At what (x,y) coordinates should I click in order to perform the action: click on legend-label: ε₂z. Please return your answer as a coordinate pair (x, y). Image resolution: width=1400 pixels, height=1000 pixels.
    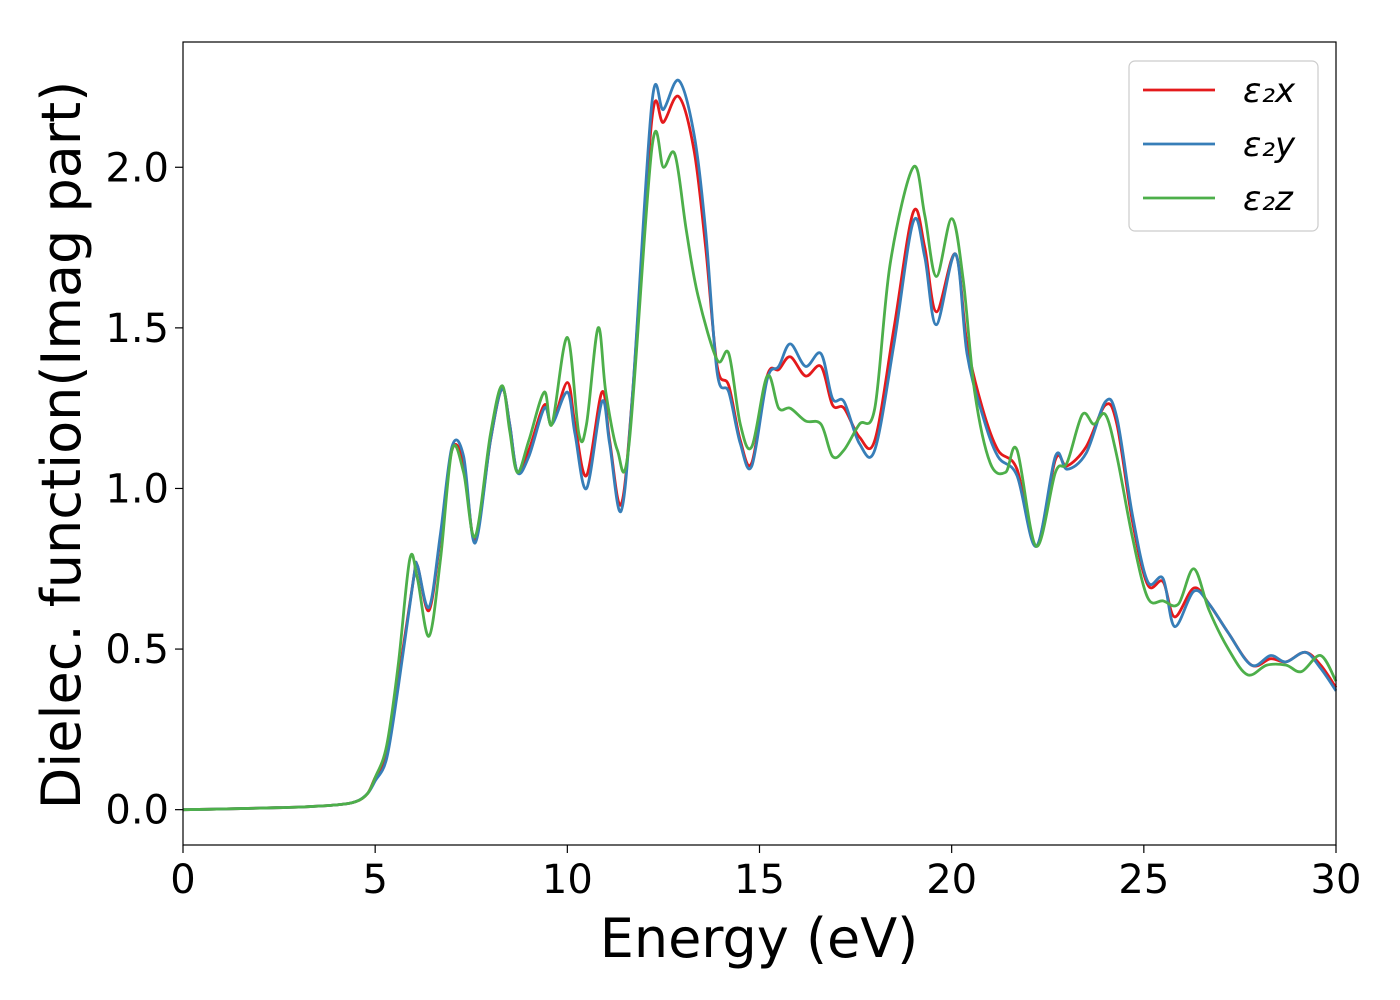
    Looking at the image, I should click on (1268, 199).